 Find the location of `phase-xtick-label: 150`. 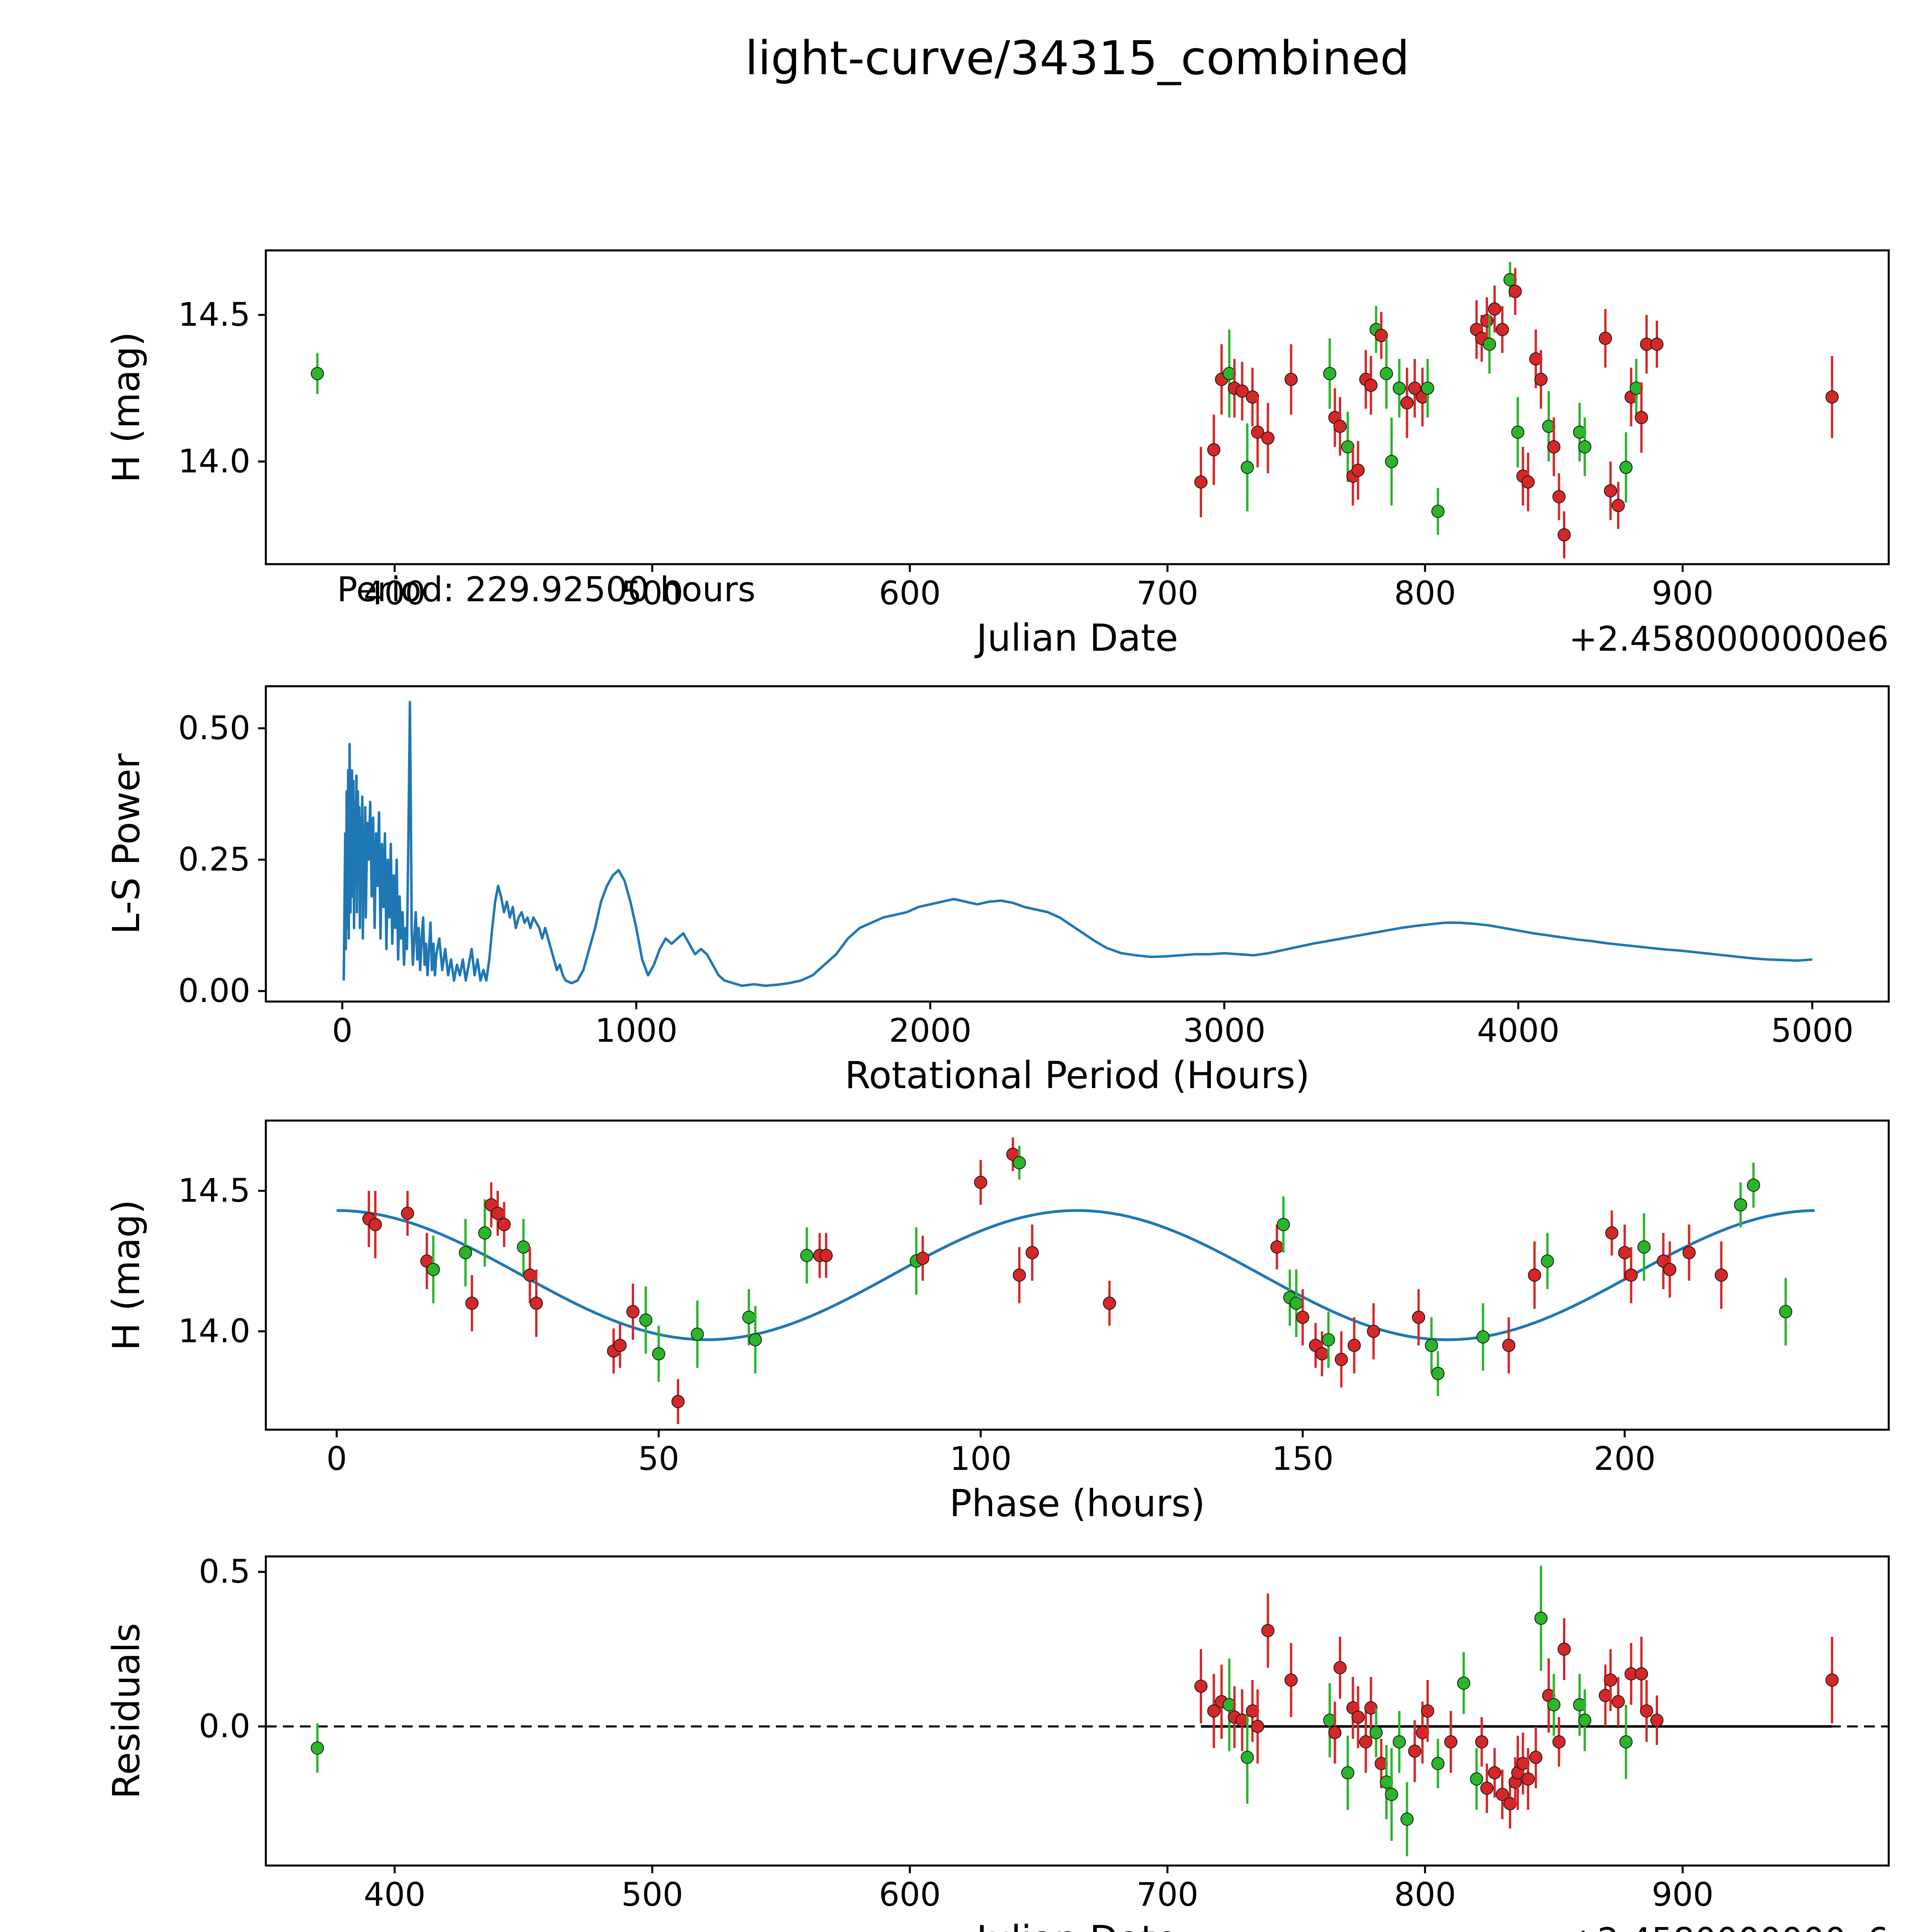

phase-xtick-label: 150 is located at coordinates (1303, 1459).